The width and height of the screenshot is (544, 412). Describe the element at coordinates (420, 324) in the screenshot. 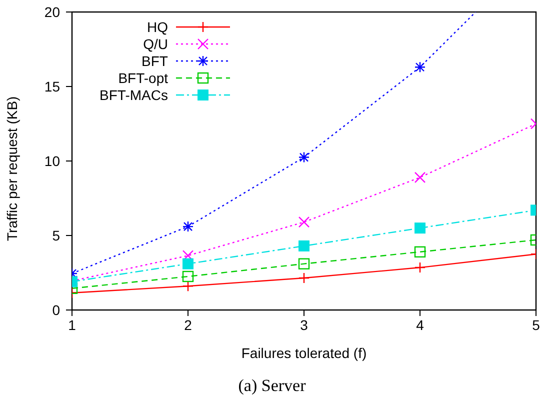

I see `x-tick-label: 4` at that location.